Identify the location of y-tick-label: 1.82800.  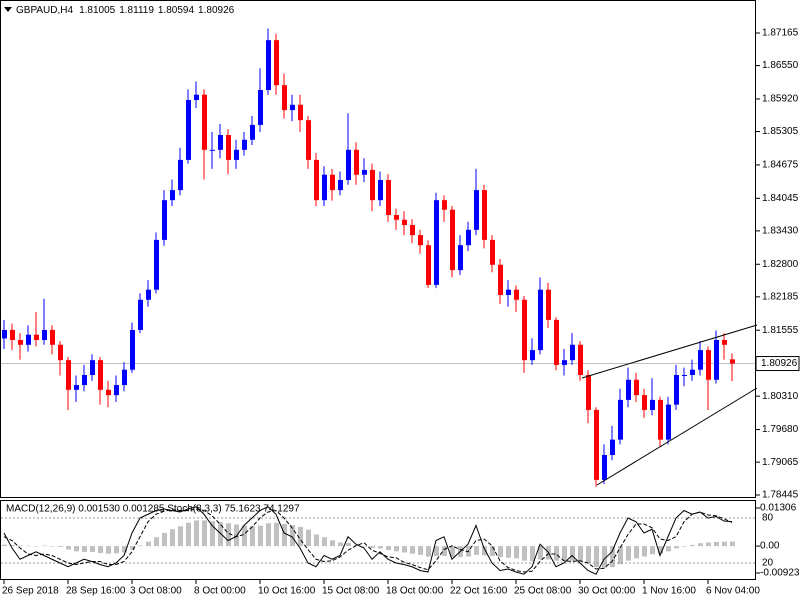
(780, 264).